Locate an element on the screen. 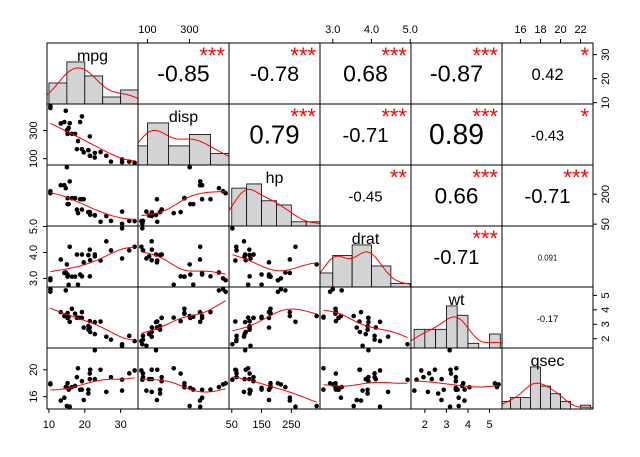 Image resolution: width=640 pixels, height=457 pixels. significance-stars: ** is located at coordinates (399, 177).